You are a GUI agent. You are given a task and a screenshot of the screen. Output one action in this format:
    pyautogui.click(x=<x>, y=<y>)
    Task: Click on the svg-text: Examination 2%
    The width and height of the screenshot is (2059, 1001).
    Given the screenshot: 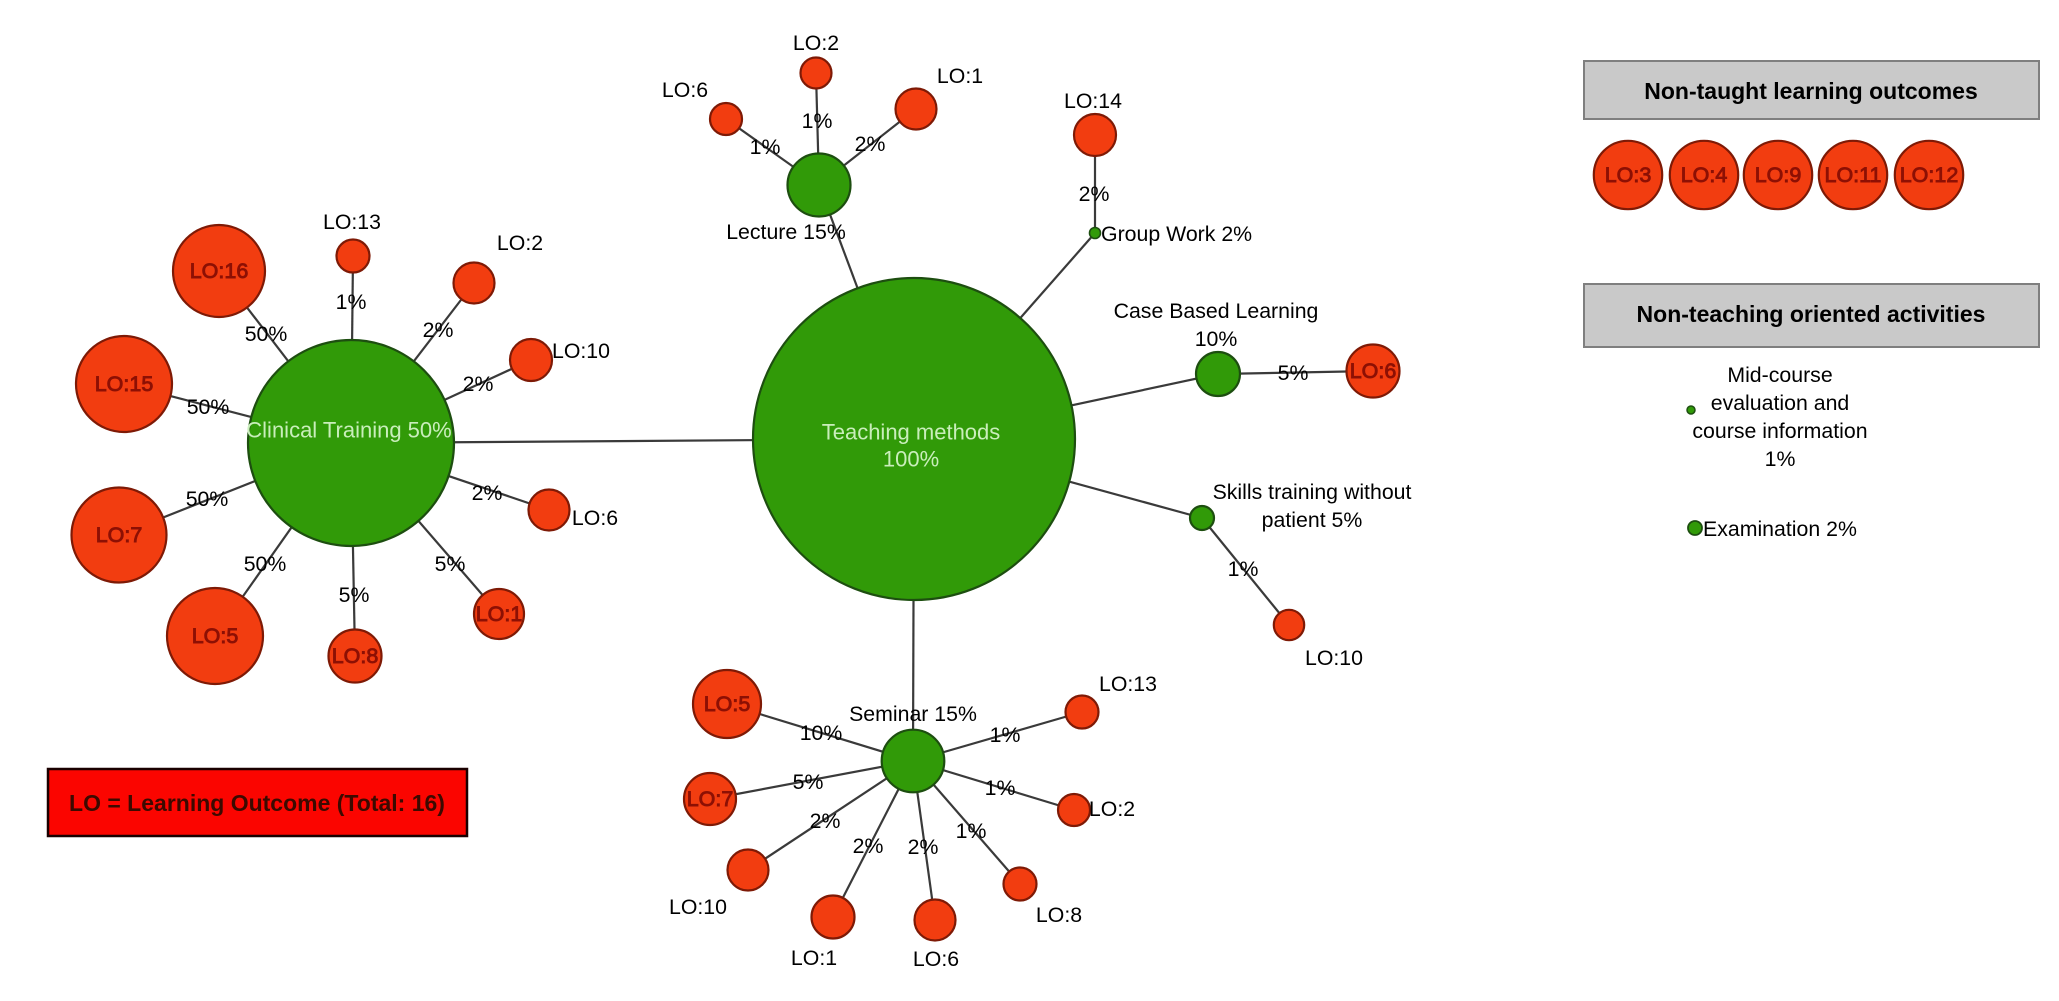 What is the action you would take?
    pyautogui.click(x=1780, y=529)
    